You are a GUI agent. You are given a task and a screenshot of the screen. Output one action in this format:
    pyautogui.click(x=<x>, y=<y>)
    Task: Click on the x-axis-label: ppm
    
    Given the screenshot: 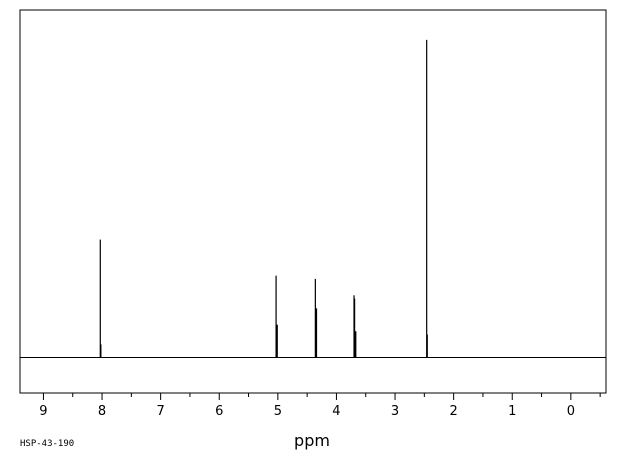 What is the action you would take?
    pyautogui.click(x=312, y=440)
    